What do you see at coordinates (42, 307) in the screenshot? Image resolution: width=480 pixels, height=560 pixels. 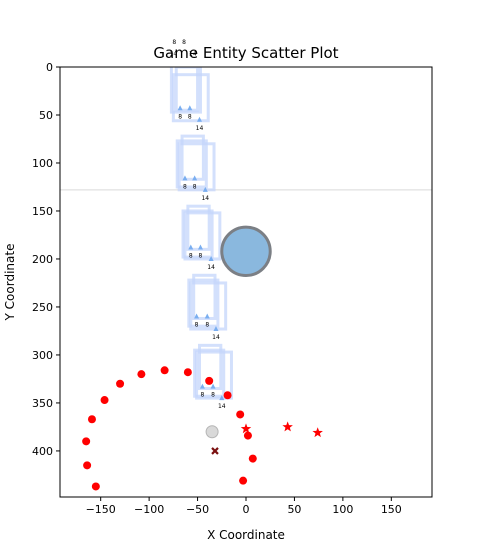 I see `y-tick-label: 250` at bounding box center [42, 307].